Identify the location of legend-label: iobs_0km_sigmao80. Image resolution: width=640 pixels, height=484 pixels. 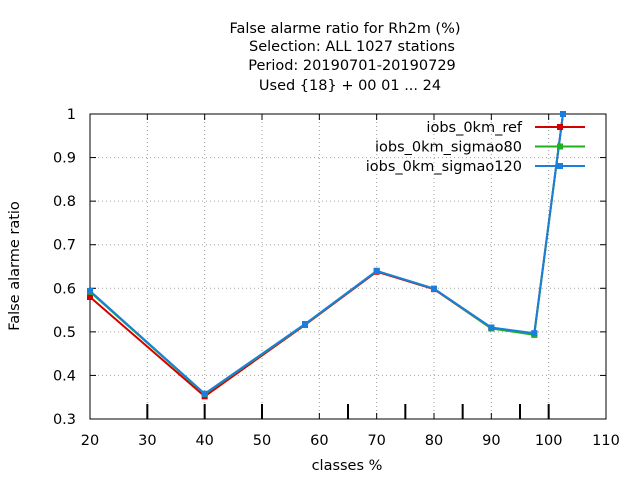
(448, 148).